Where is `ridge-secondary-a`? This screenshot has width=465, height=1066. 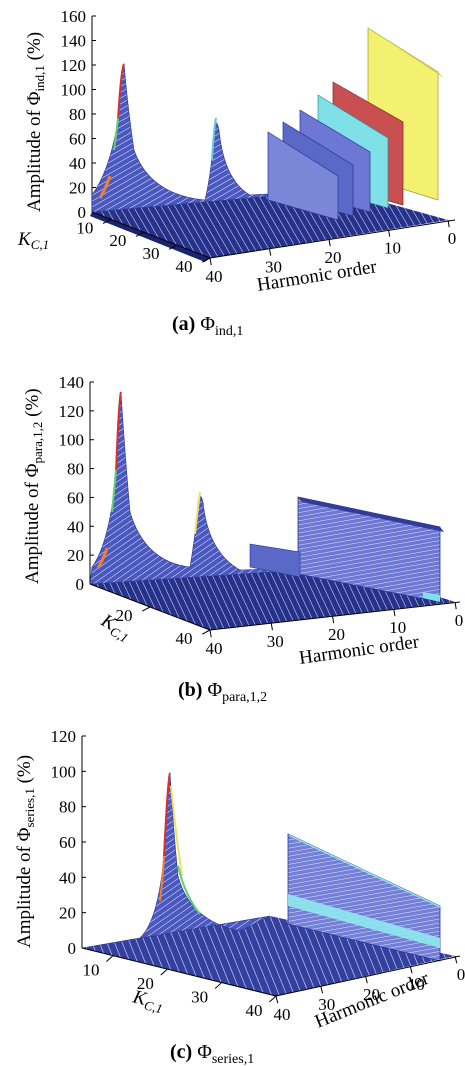
ridge-secondary-a is located at coordinates (214, 139).